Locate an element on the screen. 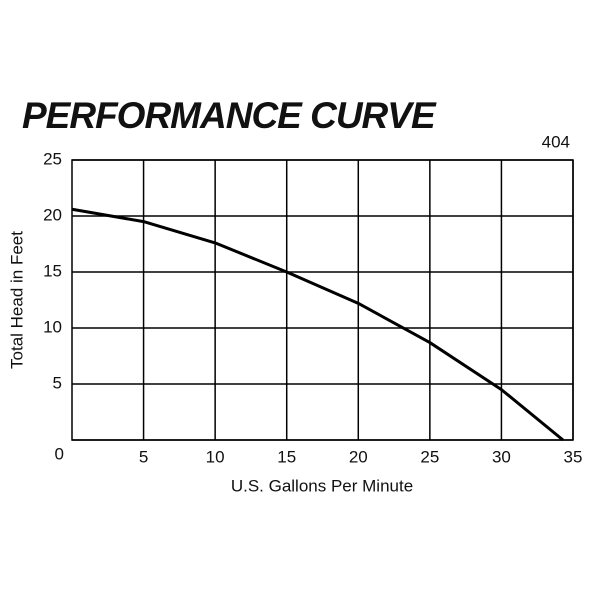  x-tick-label: 15 is located at coordinates (286, 456).